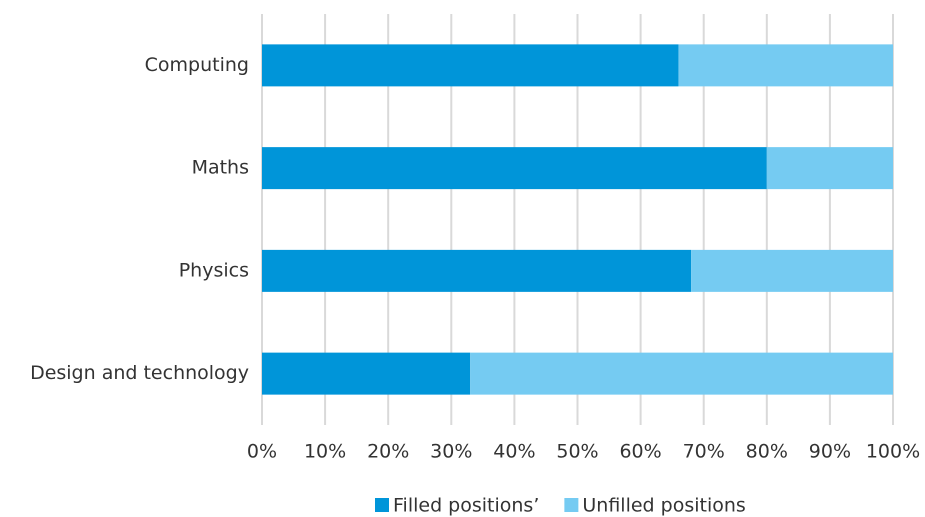  Describe the element at coordinates (830, 452) in the screenshot. I see `x-tick-label: 90%` at that location.